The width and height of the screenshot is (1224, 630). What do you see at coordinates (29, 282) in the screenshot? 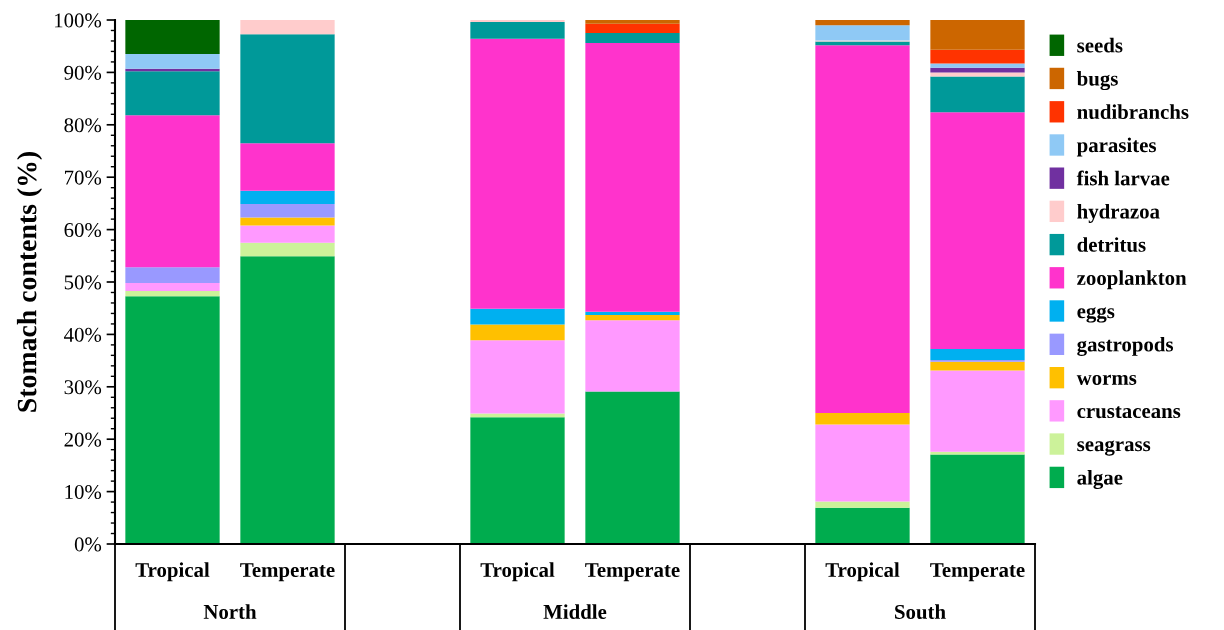
I see `y-axis-title: Stomach contents (%)` at bounding box center [29, 282].